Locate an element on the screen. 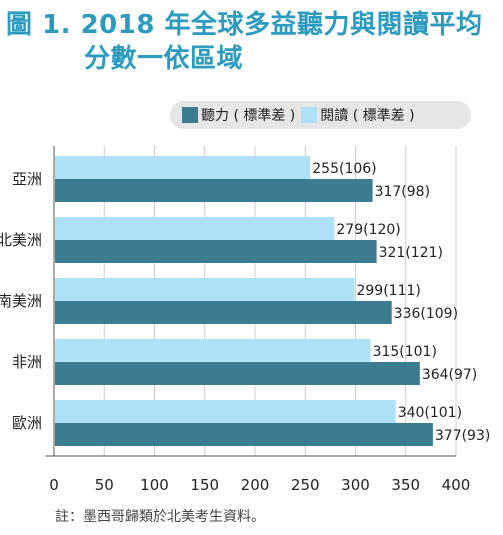  data-label-listening: 317(98) is located at coordinates (402, 192).